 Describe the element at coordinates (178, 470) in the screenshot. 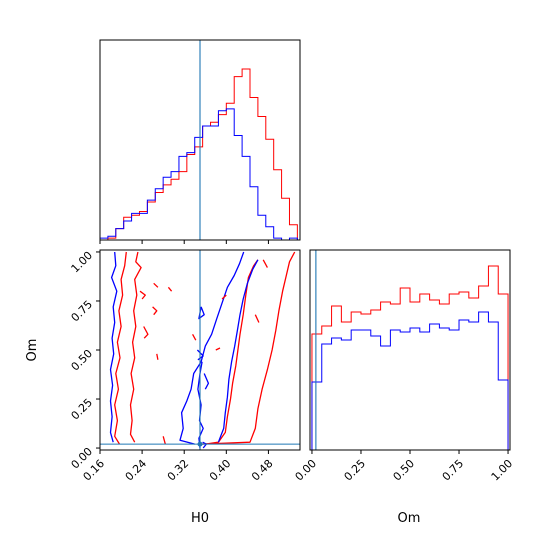

I see `tick-label-h0: 0.32` at that location.